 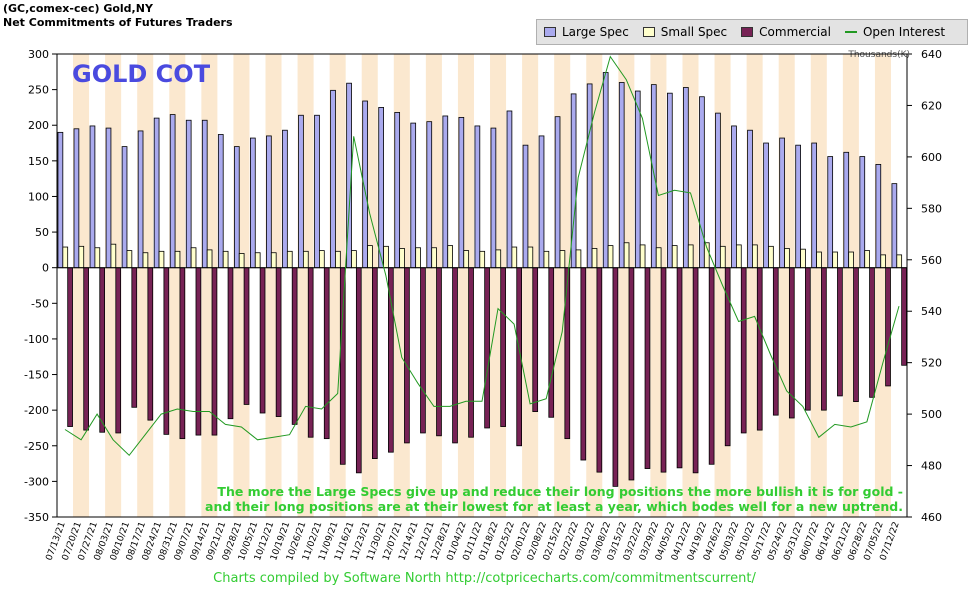 What do you see at coordinates (931, 466) in the screenshot?
I see `right-axis-tick-label: 480` at bounding box center [931, 466].